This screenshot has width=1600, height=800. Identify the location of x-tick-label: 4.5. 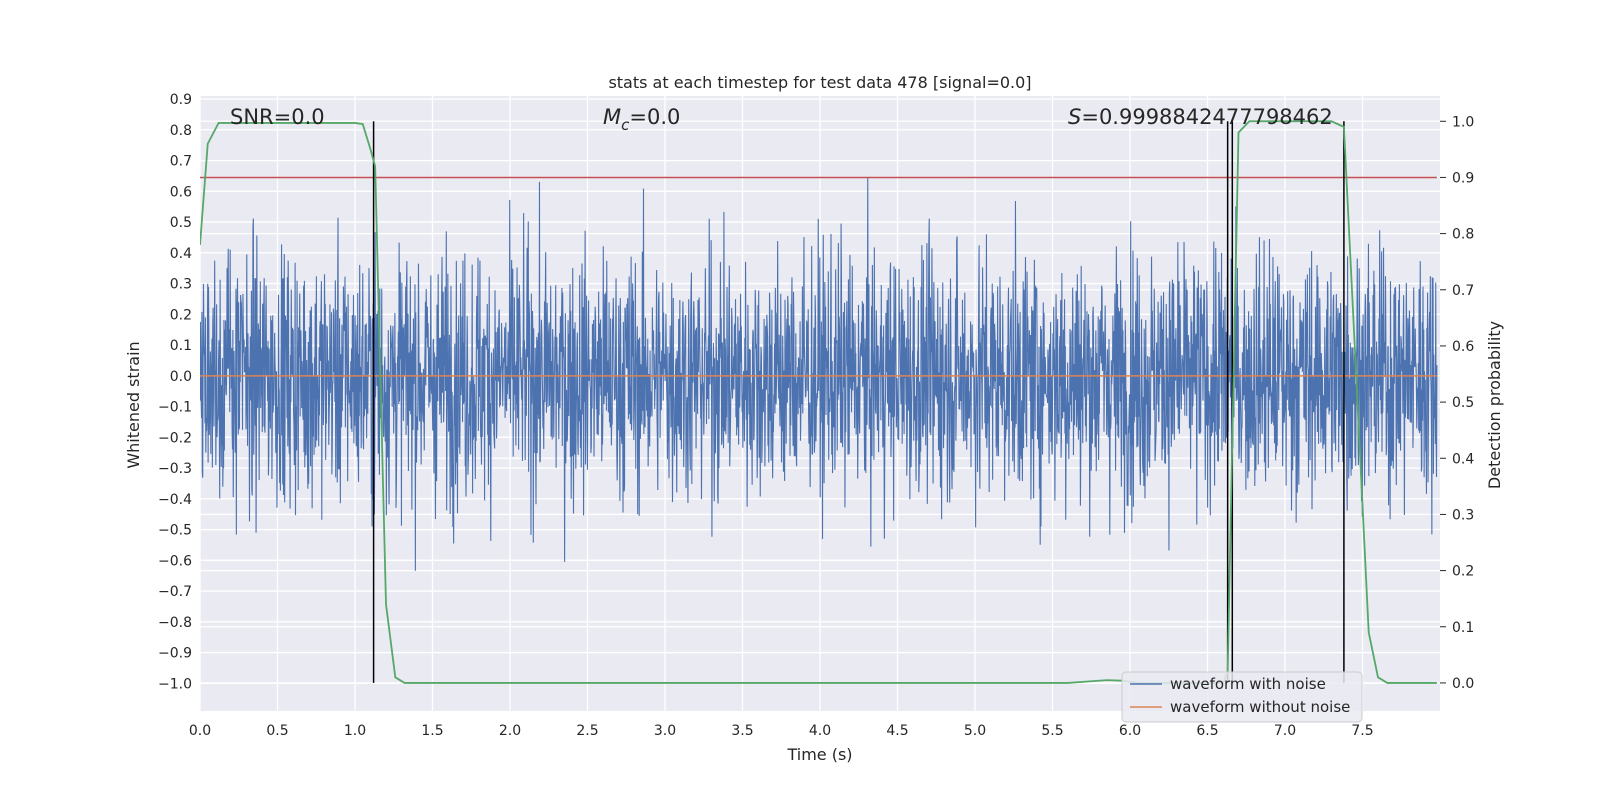
(897, 731).